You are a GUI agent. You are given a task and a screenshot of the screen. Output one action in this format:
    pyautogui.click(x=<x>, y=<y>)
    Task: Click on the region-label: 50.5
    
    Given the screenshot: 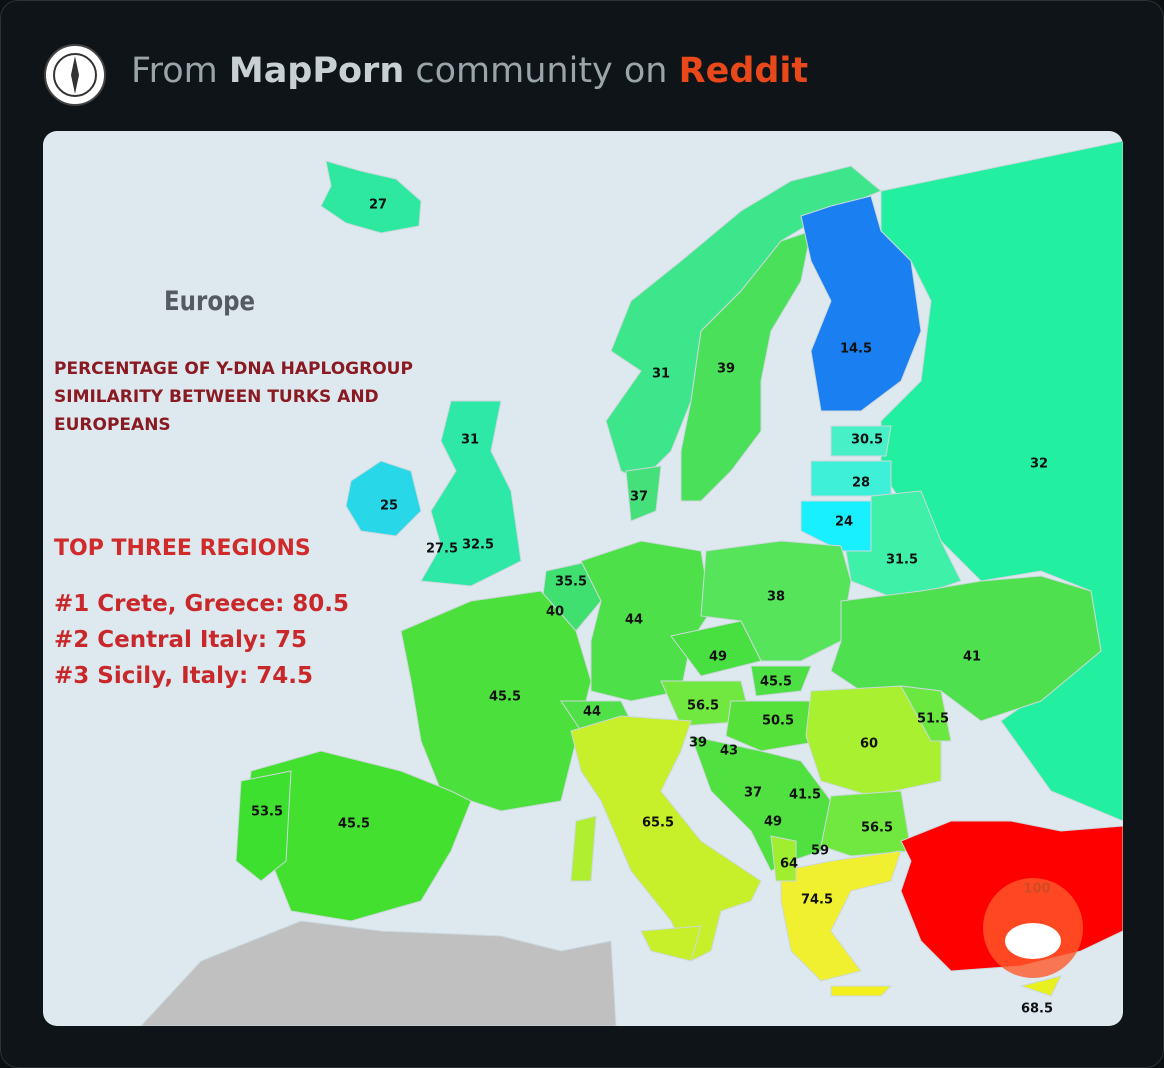 What is the action you would take?
    pyautogui.click(x=778, y=721)
    